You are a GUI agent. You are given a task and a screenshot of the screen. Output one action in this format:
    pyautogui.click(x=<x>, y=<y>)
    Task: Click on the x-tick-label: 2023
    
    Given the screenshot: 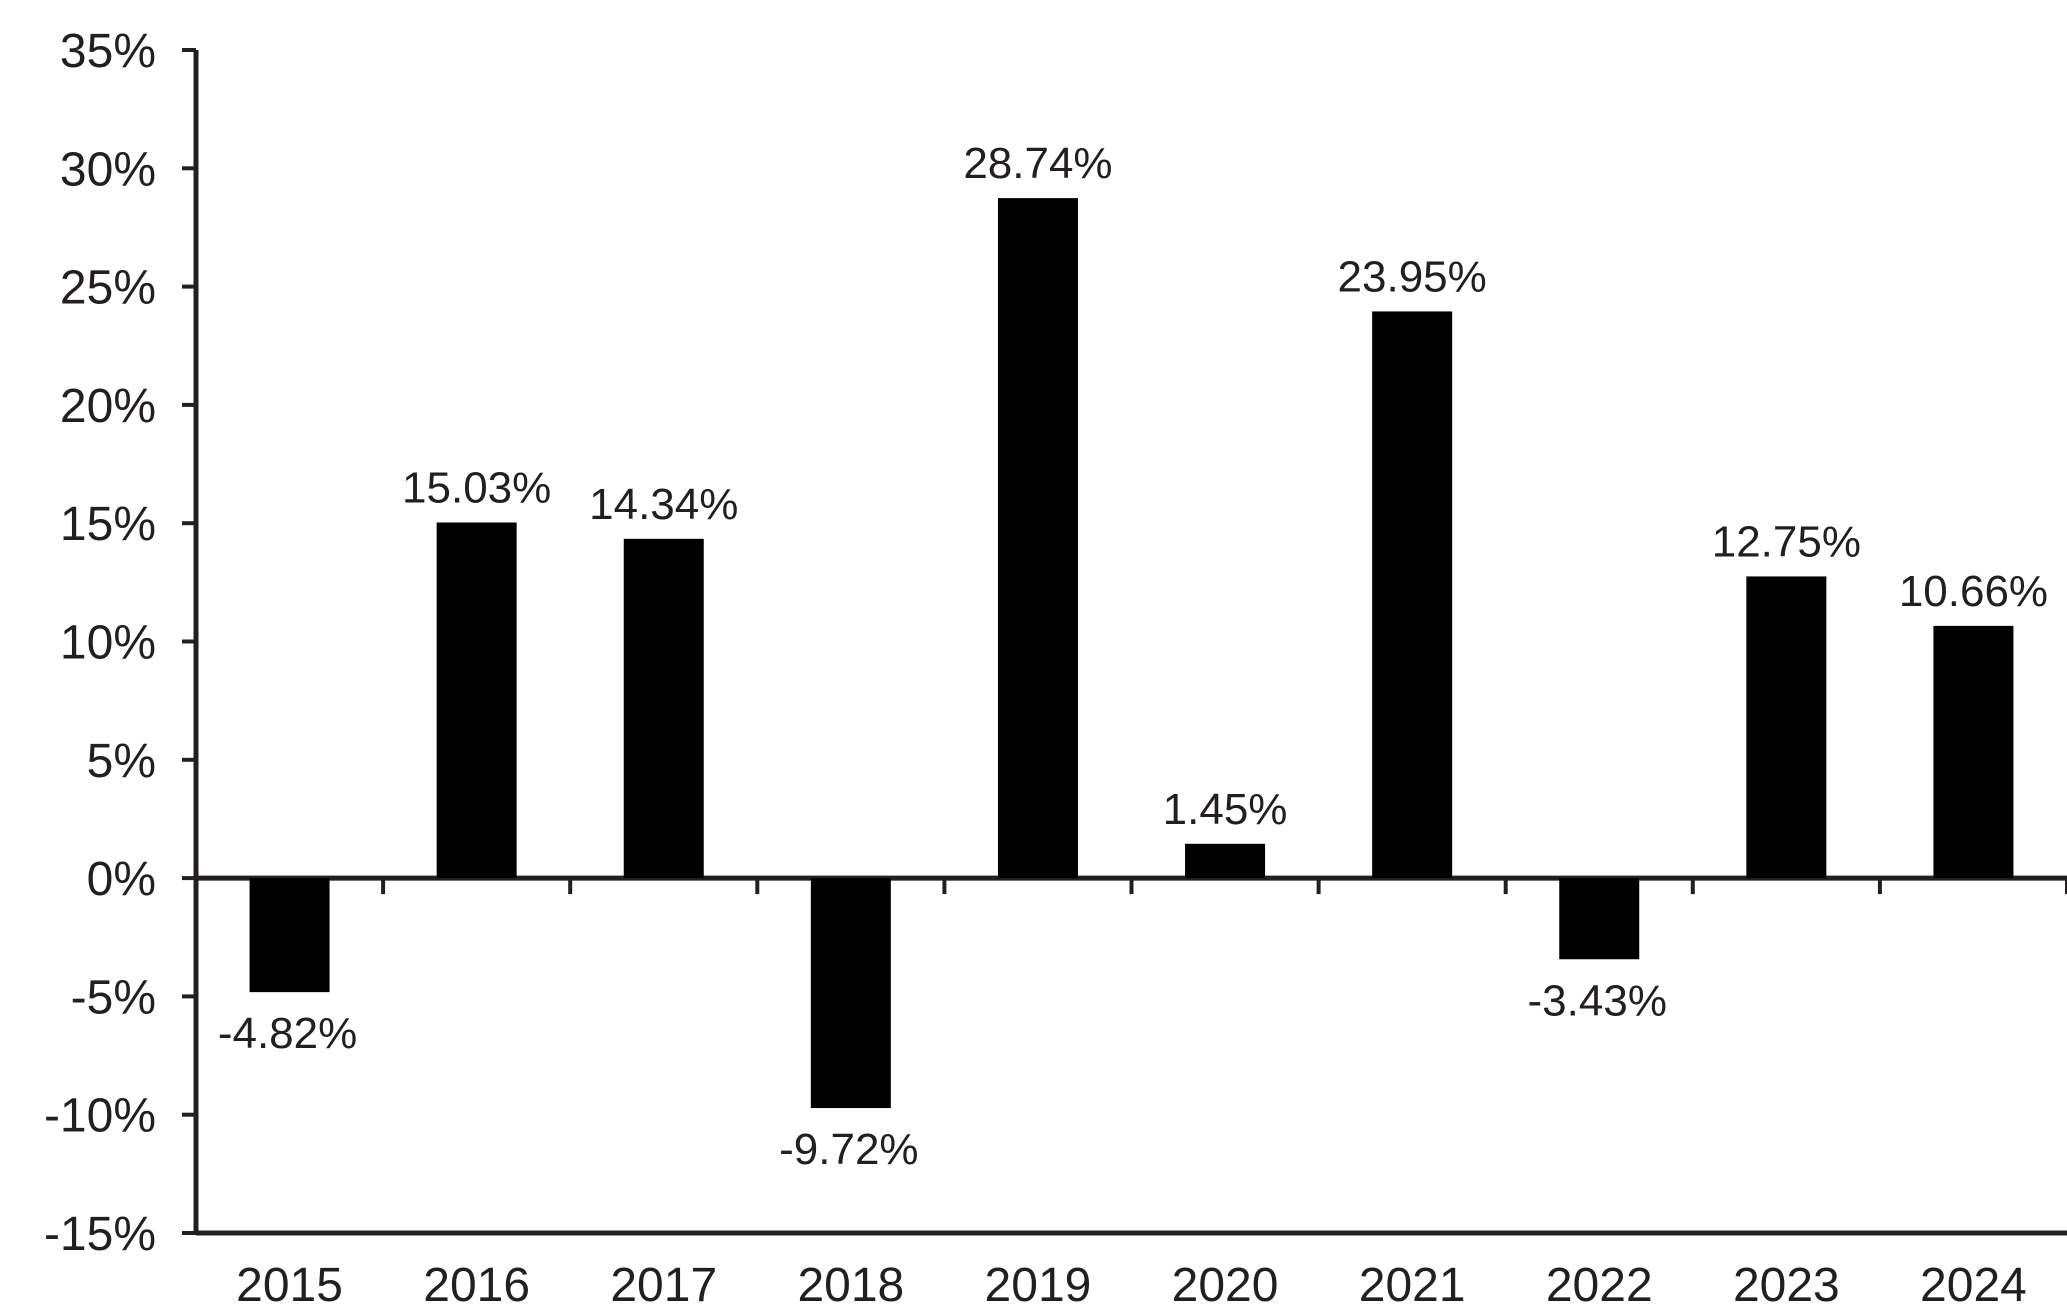 What is the action you would take?
    pyautogui.click(x=1786, y=1283)
    